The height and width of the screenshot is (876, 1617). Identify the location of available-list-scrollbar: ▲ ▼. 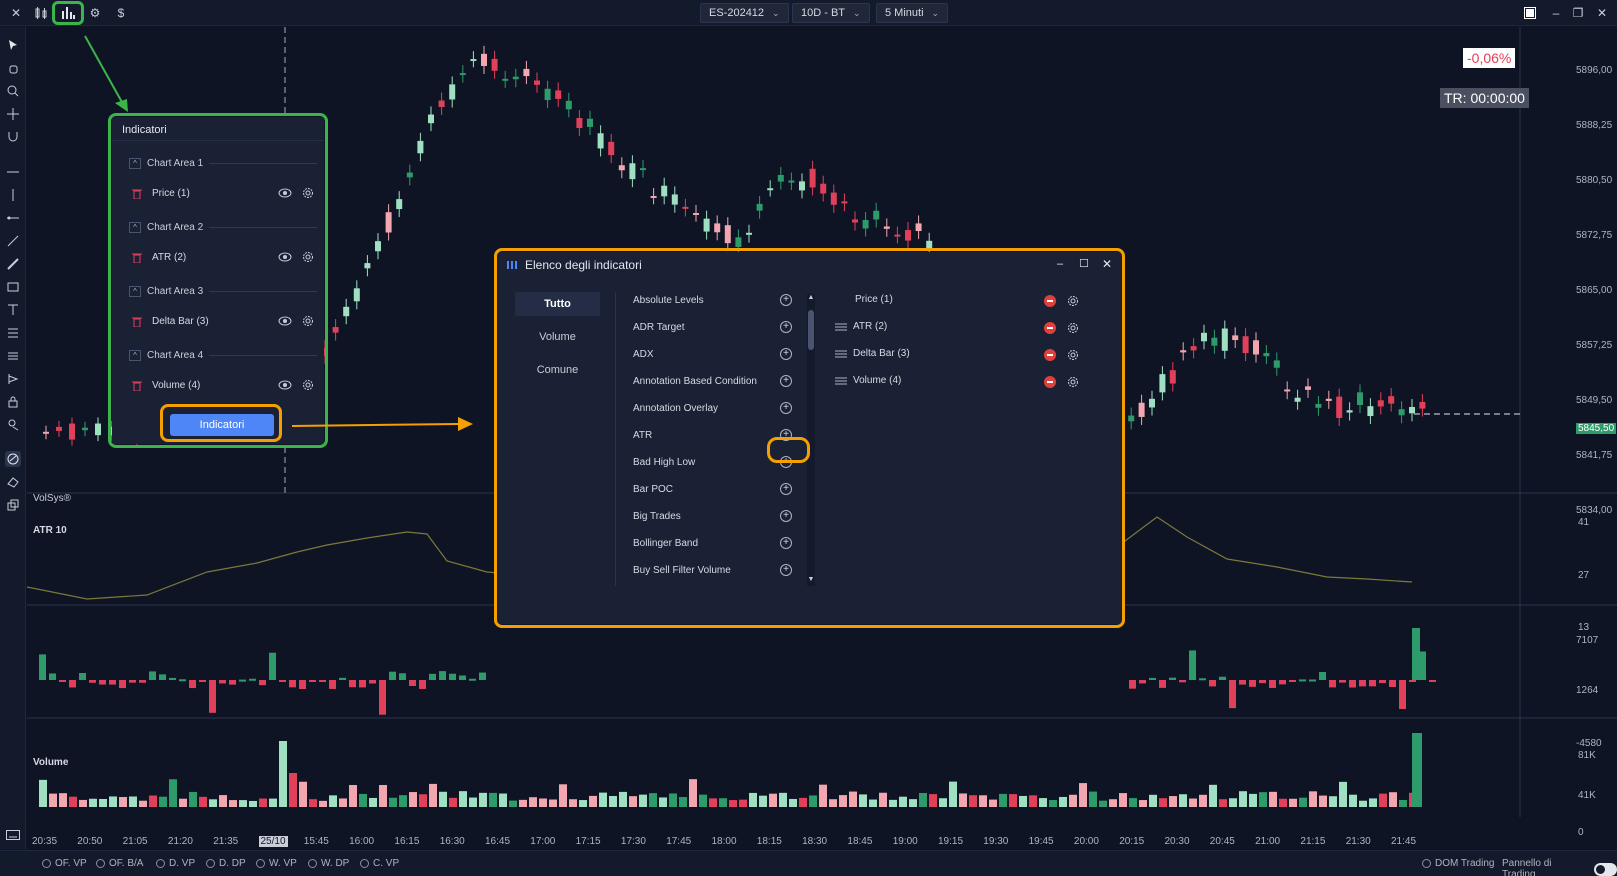
(811, 440).